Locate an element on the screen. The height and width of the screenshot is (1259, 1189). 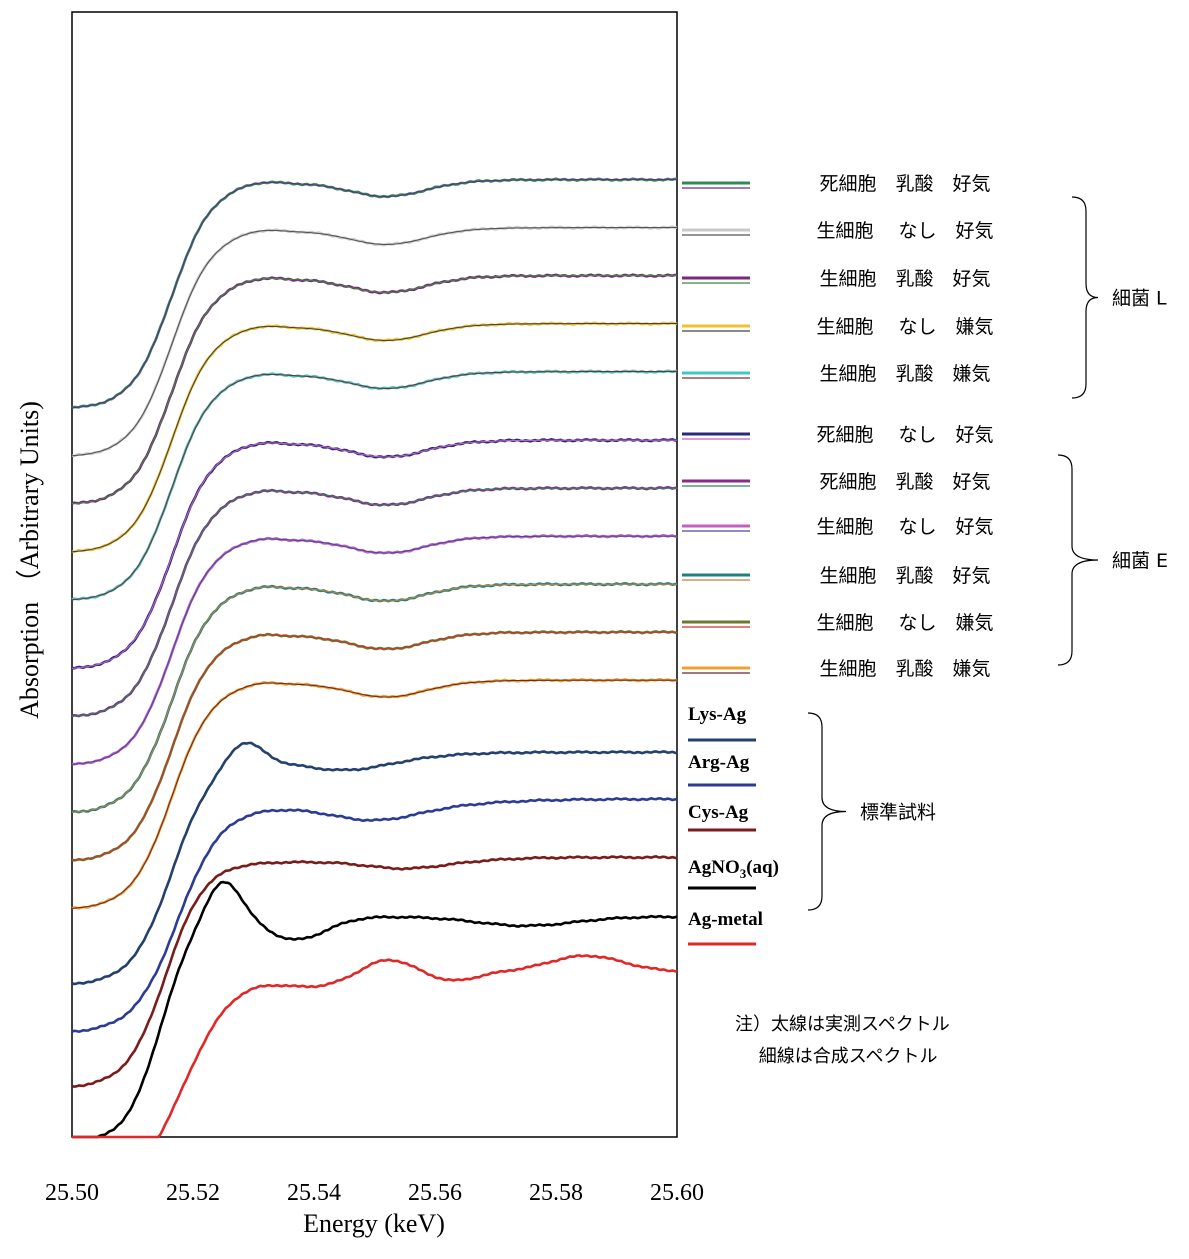
legend-label-8: 生細胞 乳酸 好気 is located at coordinates (904, 576).